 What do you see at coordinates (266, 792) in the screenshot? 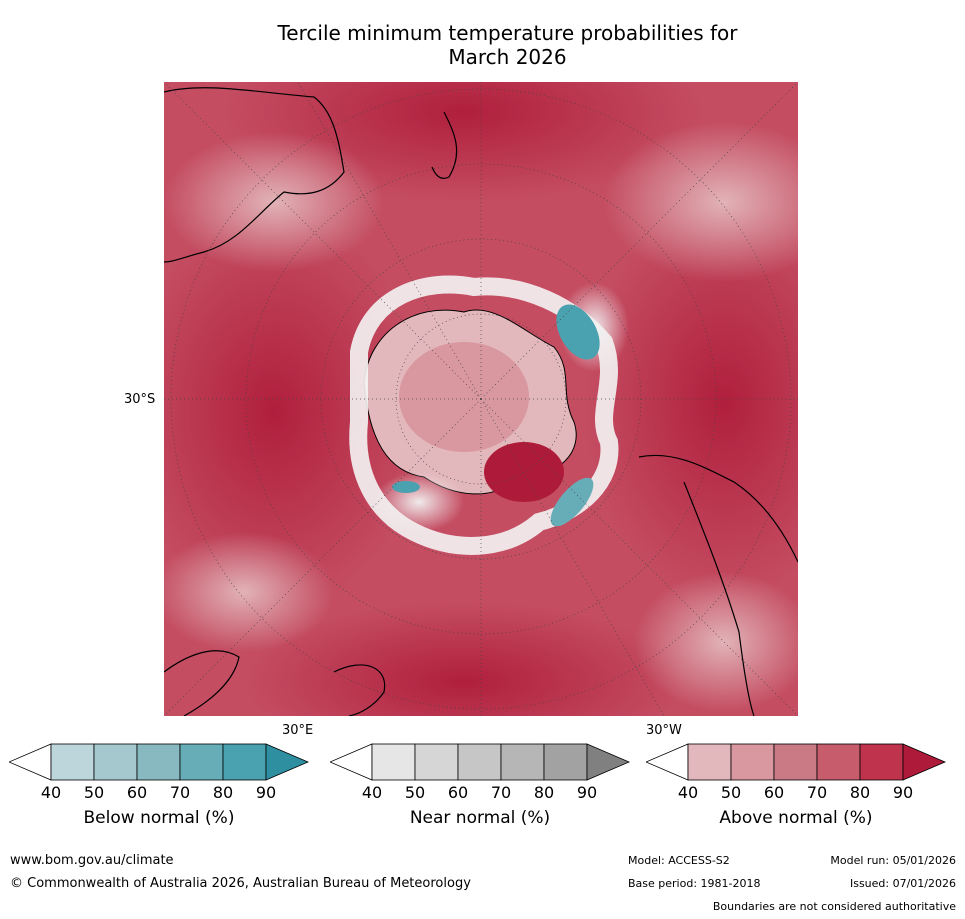
I see `below-tick-label: 90` at bounding box center [266, 792].